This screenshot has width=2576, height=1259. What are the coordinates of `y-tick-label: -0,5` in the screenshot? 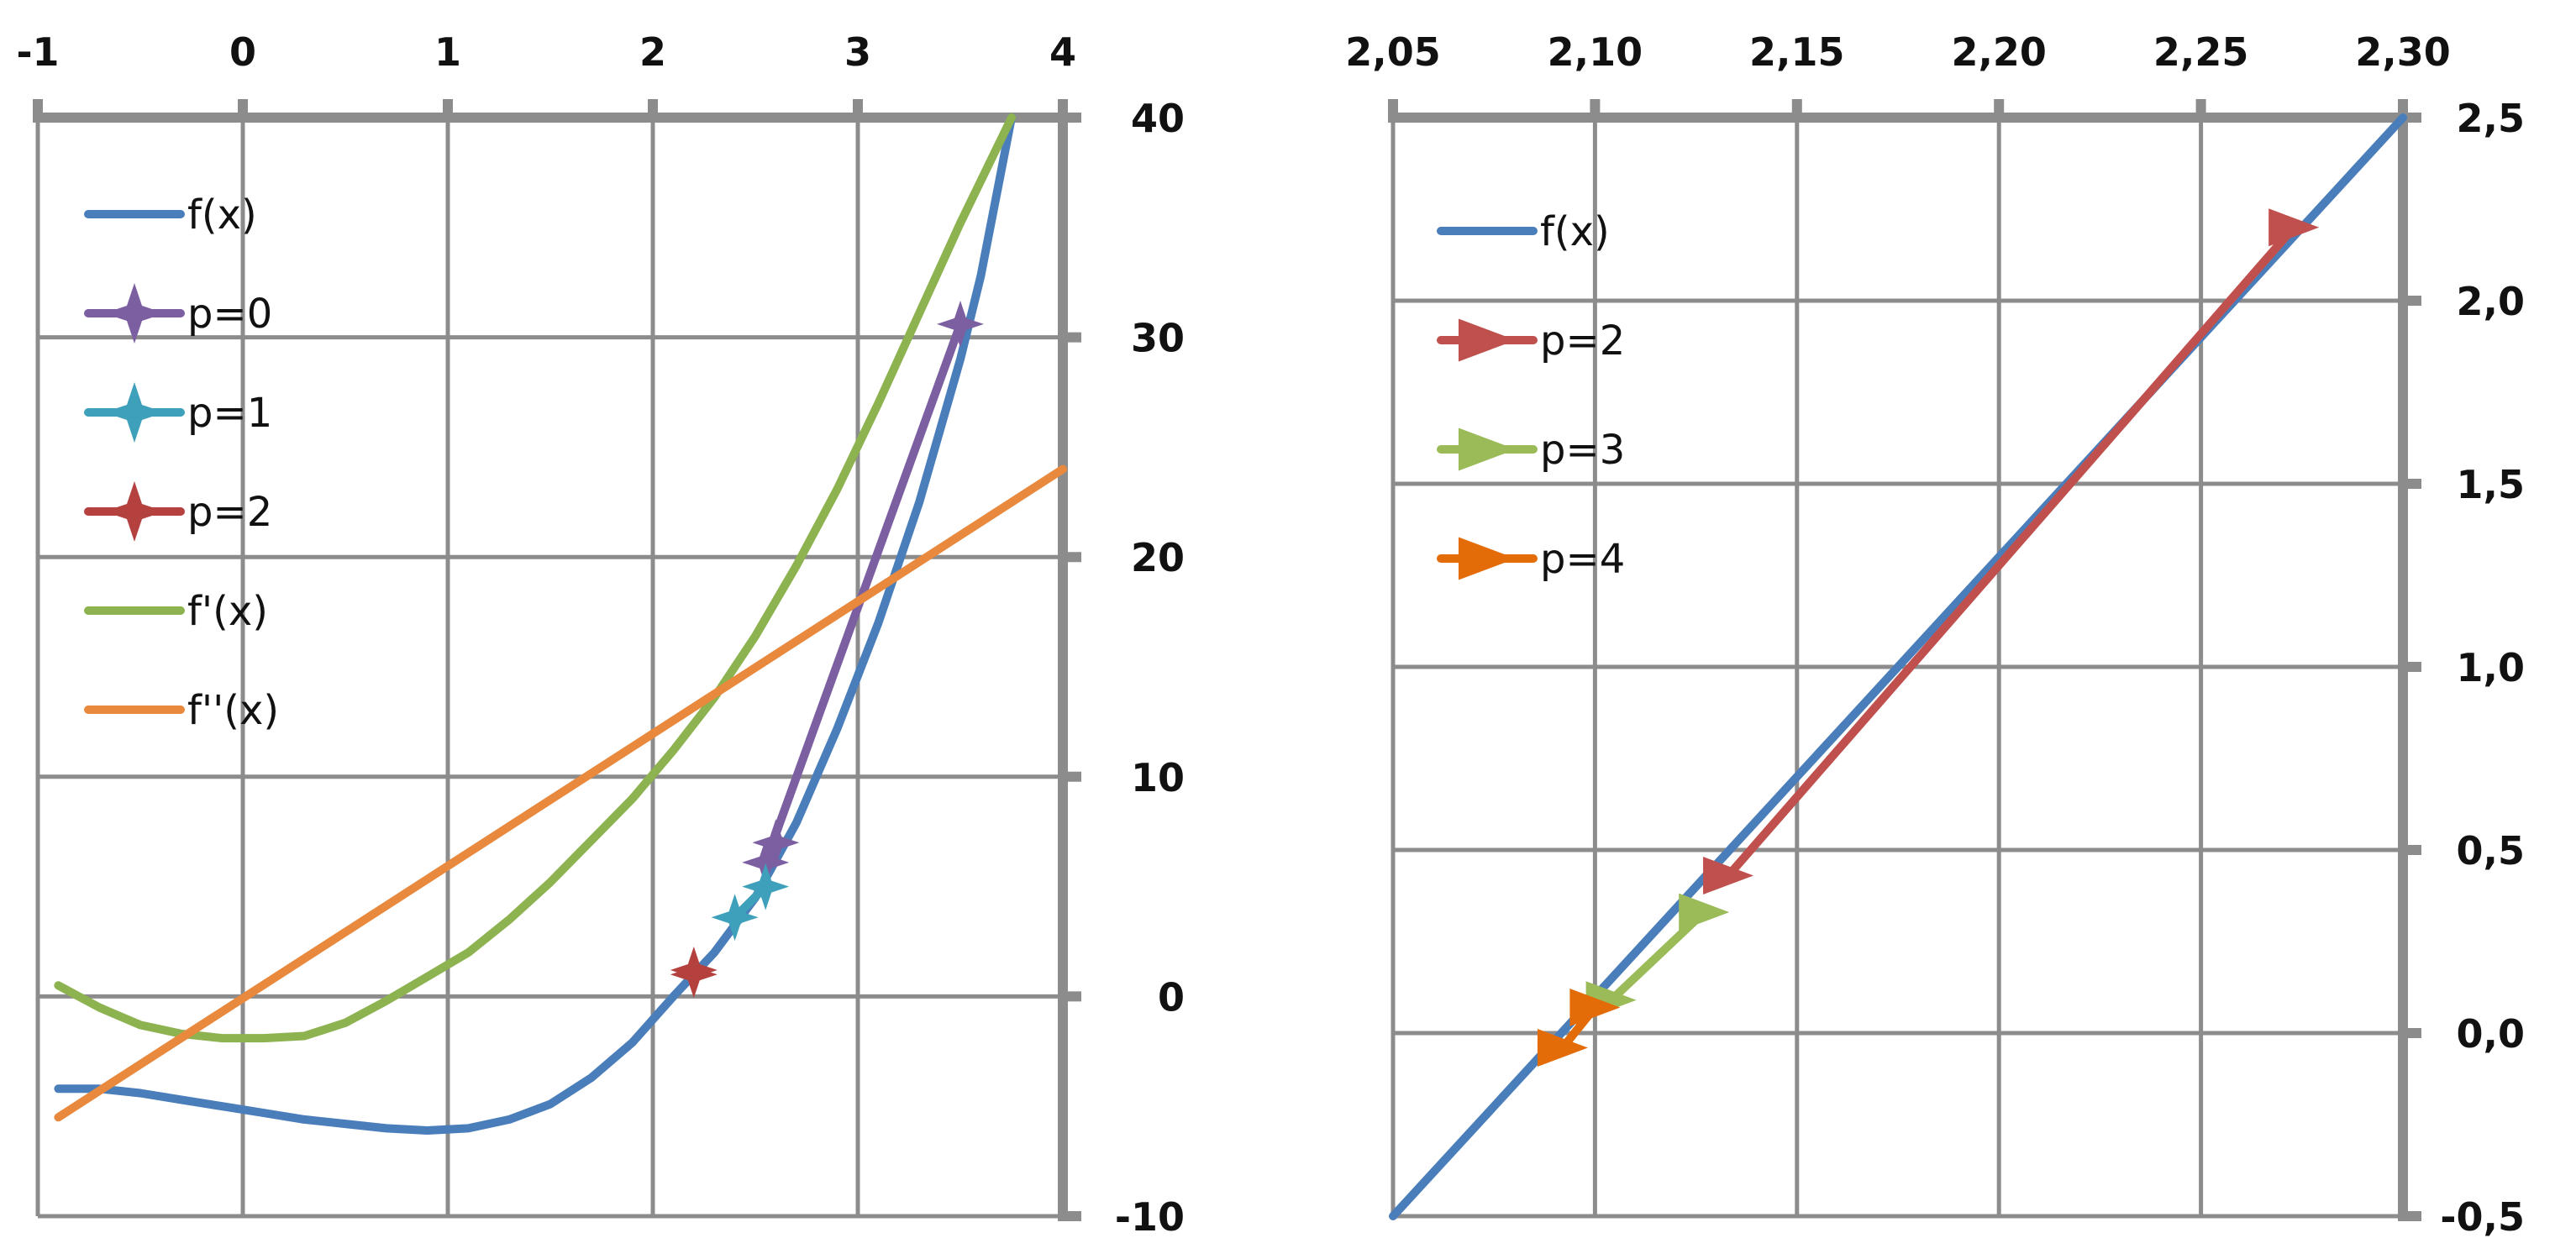 It's located at (2482, 1217).